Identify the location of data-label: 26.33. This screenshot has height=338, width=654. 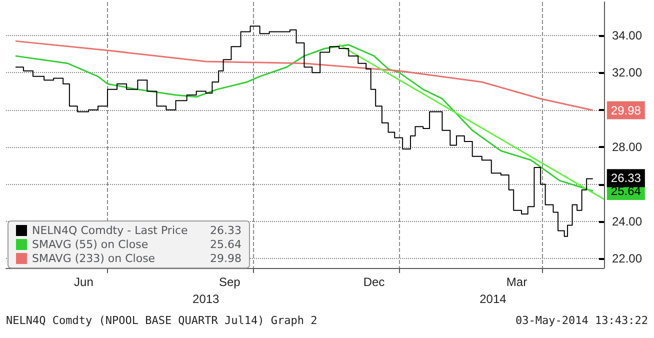
(626, 178).